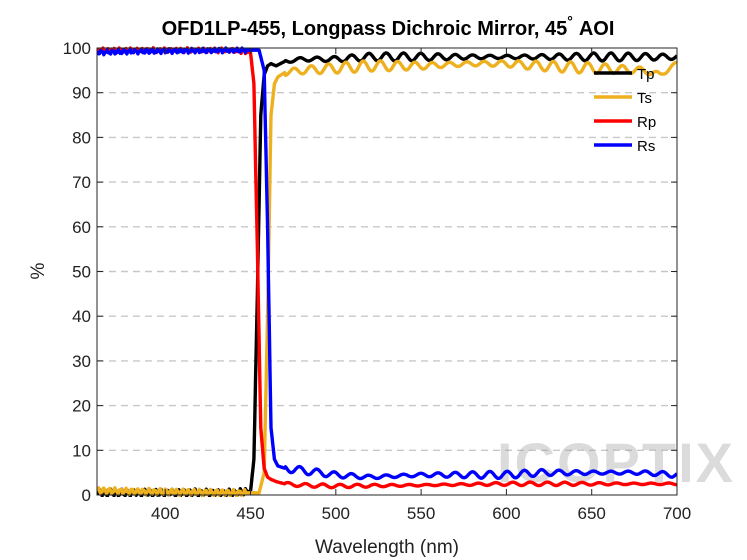  What do you see at coordinates (646, 146) in the screenshot?
I see `legend-label-rs: Rs` at bounding box center [646, 146].